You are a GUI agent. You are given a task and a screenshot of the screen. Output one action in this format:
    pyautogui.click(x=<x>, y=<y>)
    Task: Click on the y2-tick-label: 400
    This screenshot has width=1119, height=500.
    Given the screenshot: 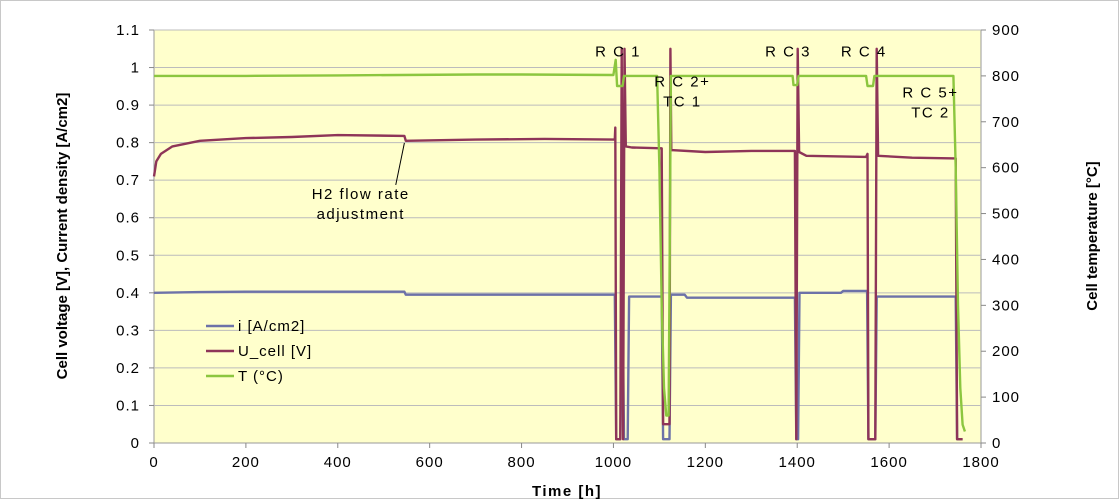 What is the action you would take?
    pyautogui.click(x=1006, y=259)
    